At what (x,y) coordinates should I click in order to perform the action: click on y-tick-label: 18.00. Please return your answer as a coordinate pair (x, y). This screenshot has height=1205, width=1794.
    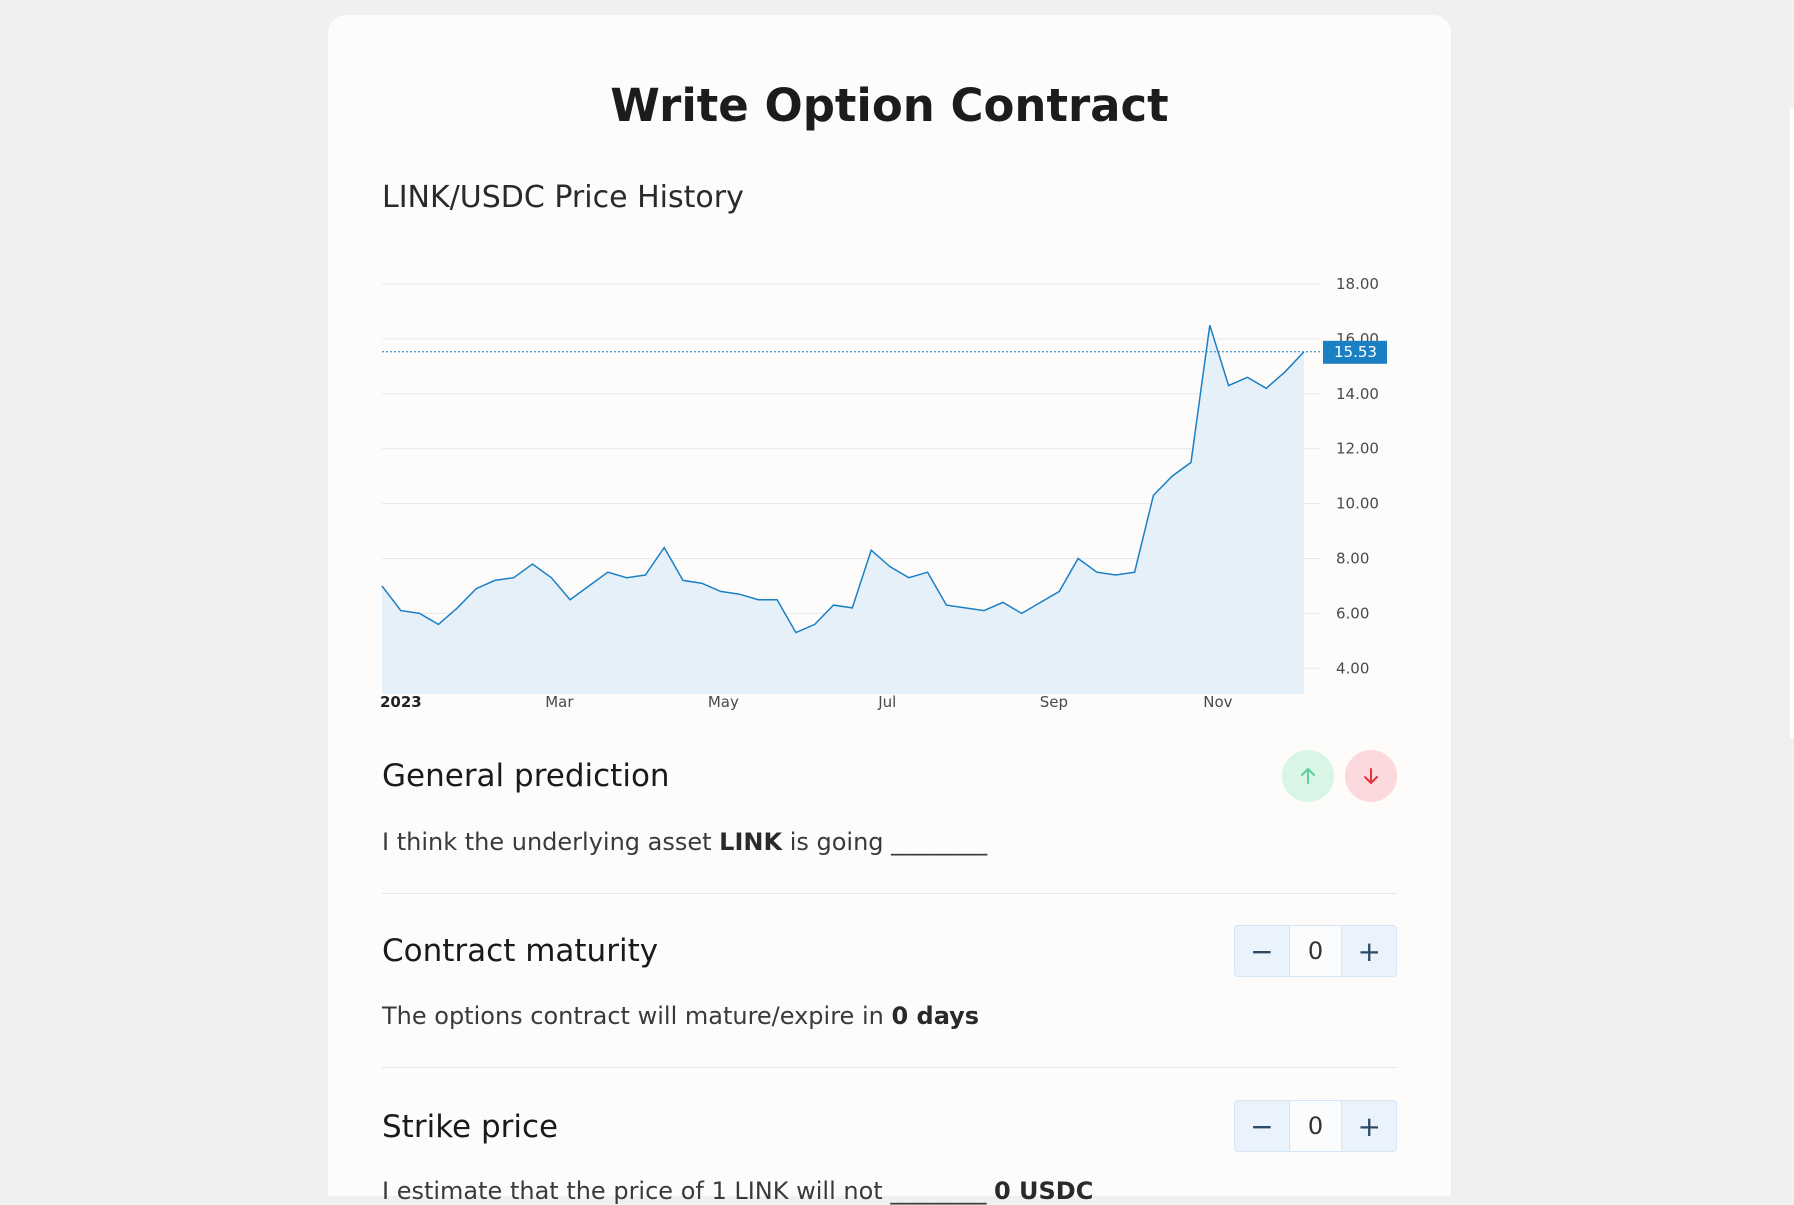
    Looking at the image, I should click on (1357, 284).